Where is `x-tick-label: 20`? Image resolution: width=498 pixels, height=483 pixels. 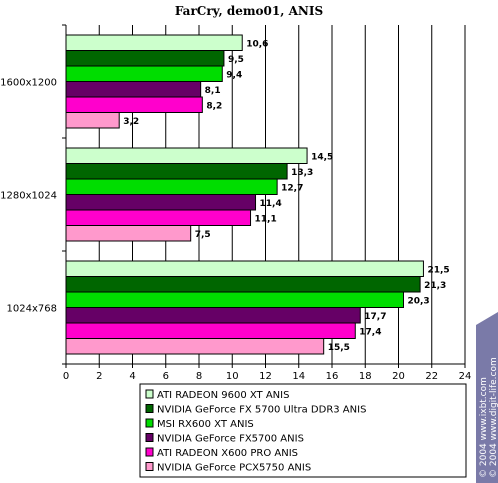 x-tick-label: 20 is located at coordinates (398, 376).